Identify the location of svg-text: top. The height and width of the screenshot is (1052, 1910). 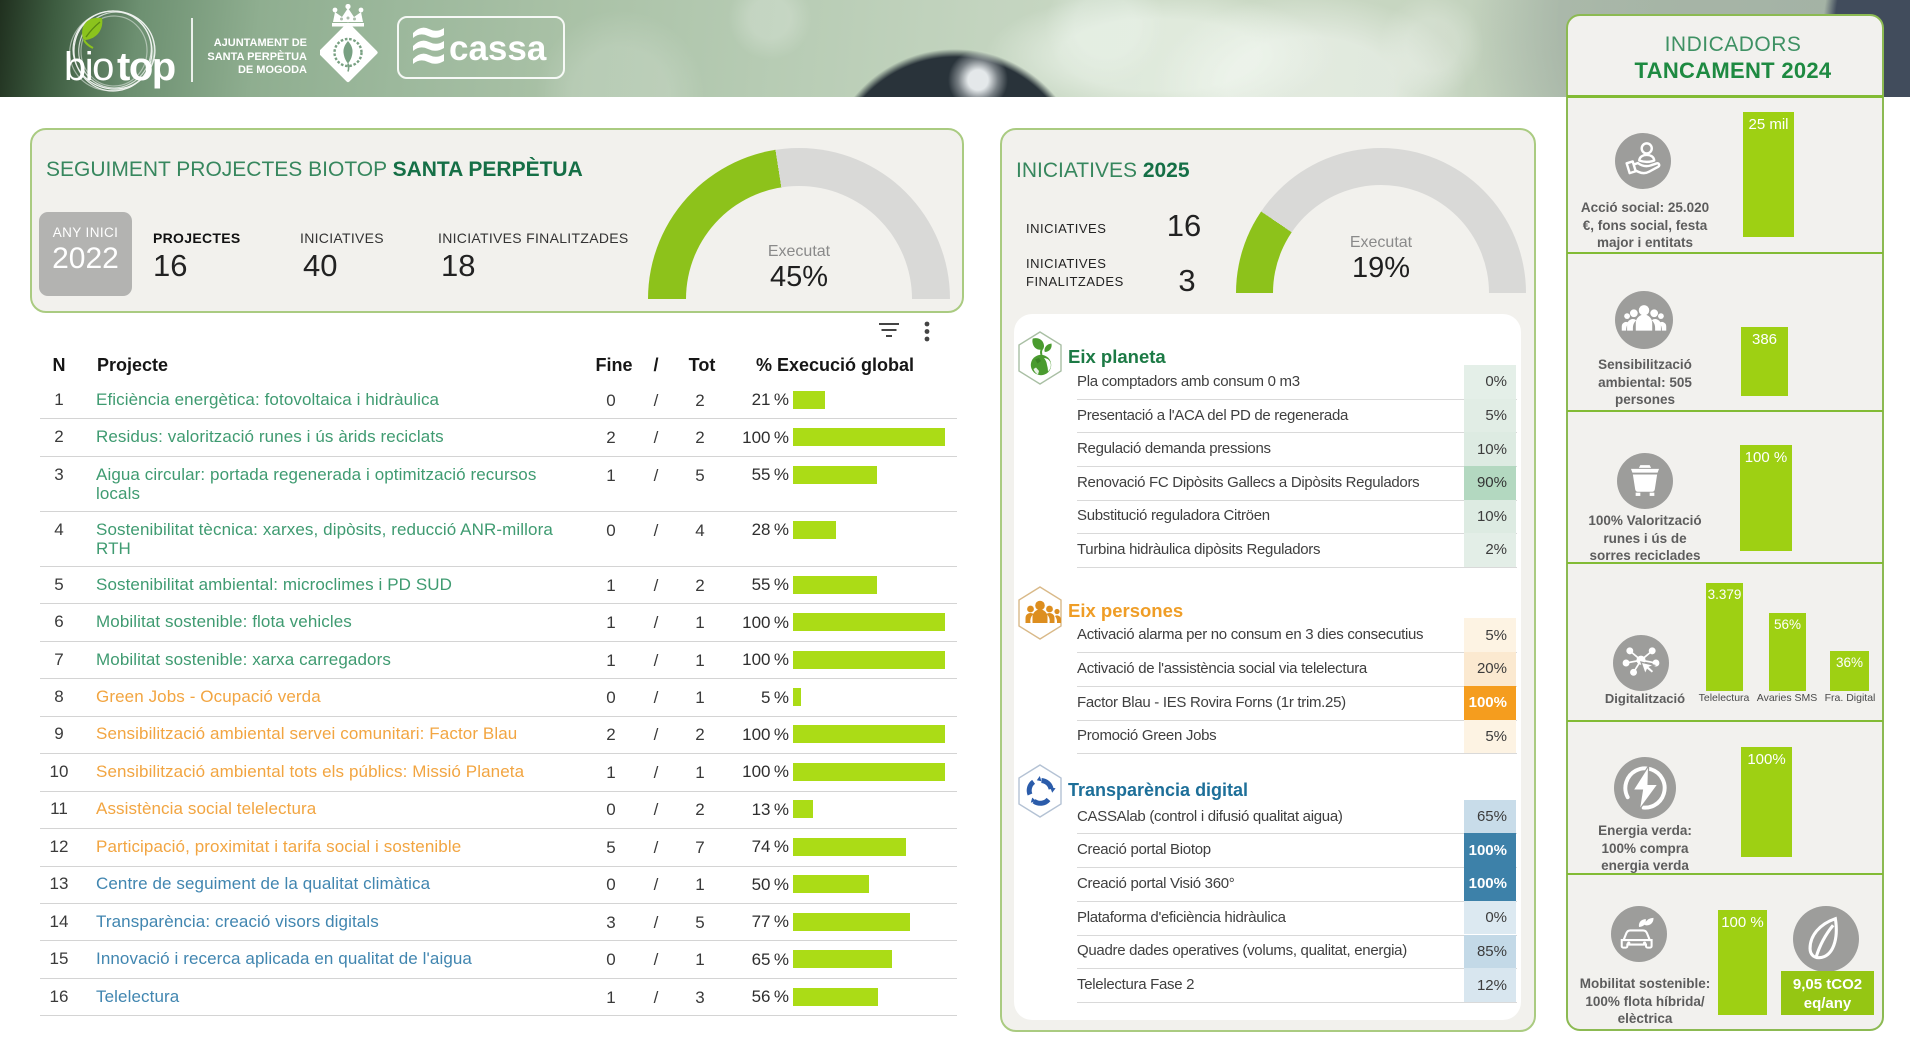
(146, 67).